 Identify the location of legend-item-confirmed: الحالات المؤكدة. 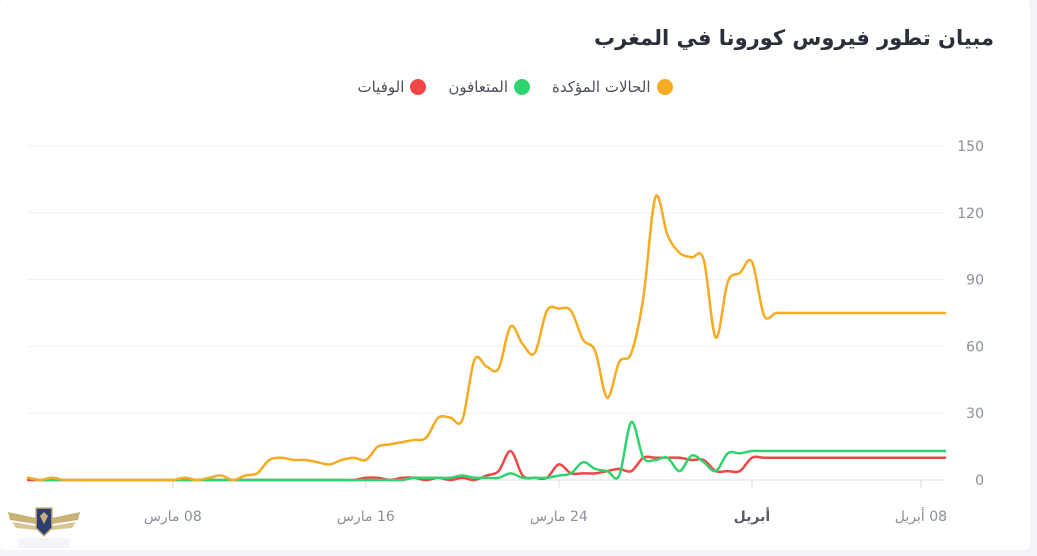
(612, 87).